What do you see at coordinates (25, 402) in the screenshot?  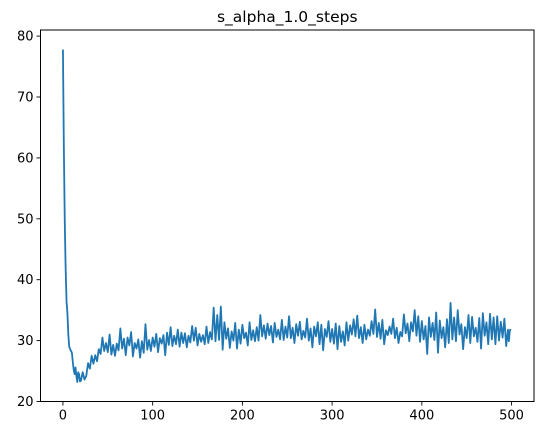 I see `y-tick-label: 20` at bounding box center [25, 402].